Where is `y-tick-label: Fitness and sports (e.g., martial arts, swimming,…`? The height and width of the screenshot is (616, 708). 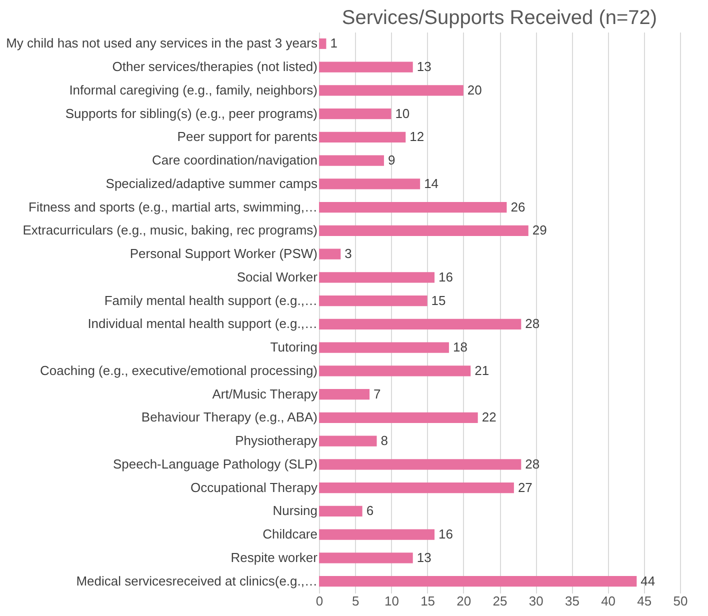
y-tick-label: Fitness and sports (e.g., martial arts, swimming,… is located at coordinates (173, 206).